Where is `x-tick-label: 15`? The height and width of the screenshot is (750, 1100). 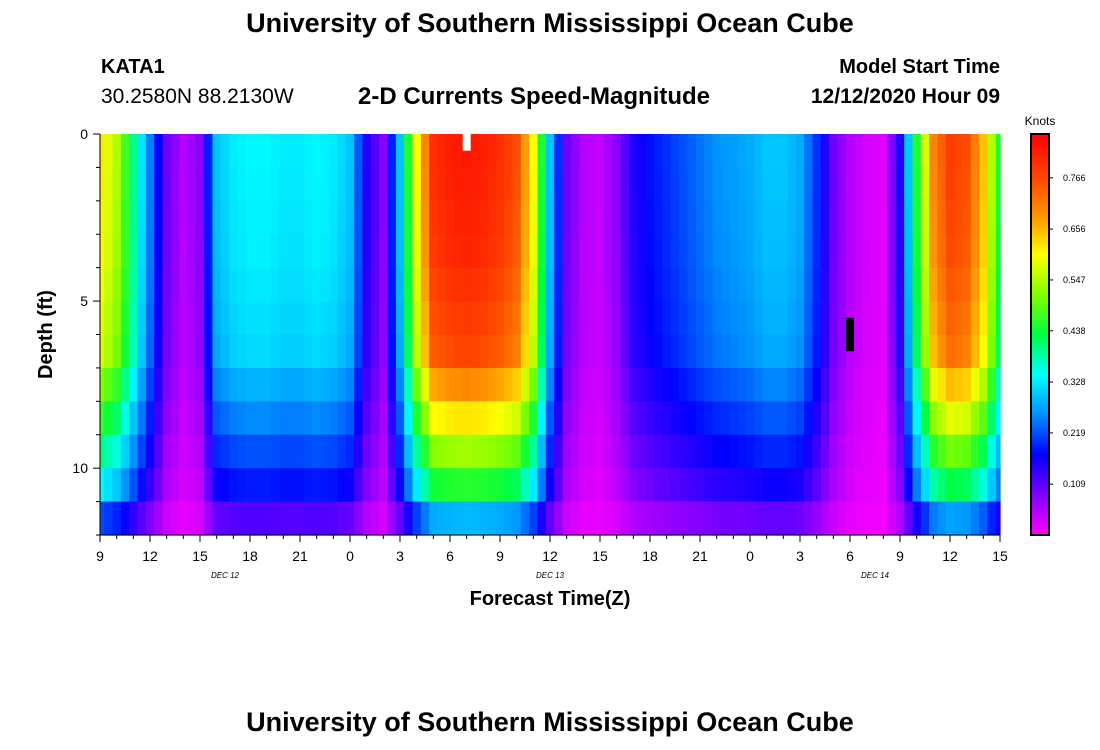
x-tick-label: 15 is located at coordinates (600, 556).